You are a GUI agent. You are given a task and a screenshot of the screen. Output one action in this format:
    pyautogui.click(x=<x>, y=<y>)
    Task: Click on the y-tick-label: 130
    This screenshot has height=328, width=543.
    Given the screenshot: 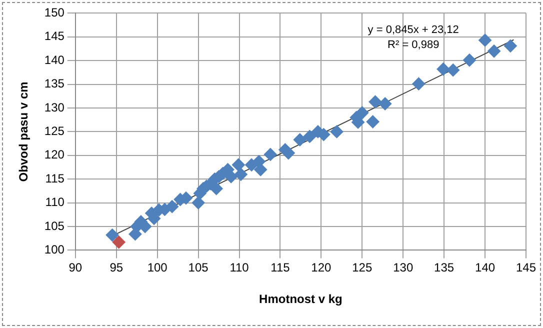 What is the action you would take?
    pyautogui.click(x=54, y=107)
    